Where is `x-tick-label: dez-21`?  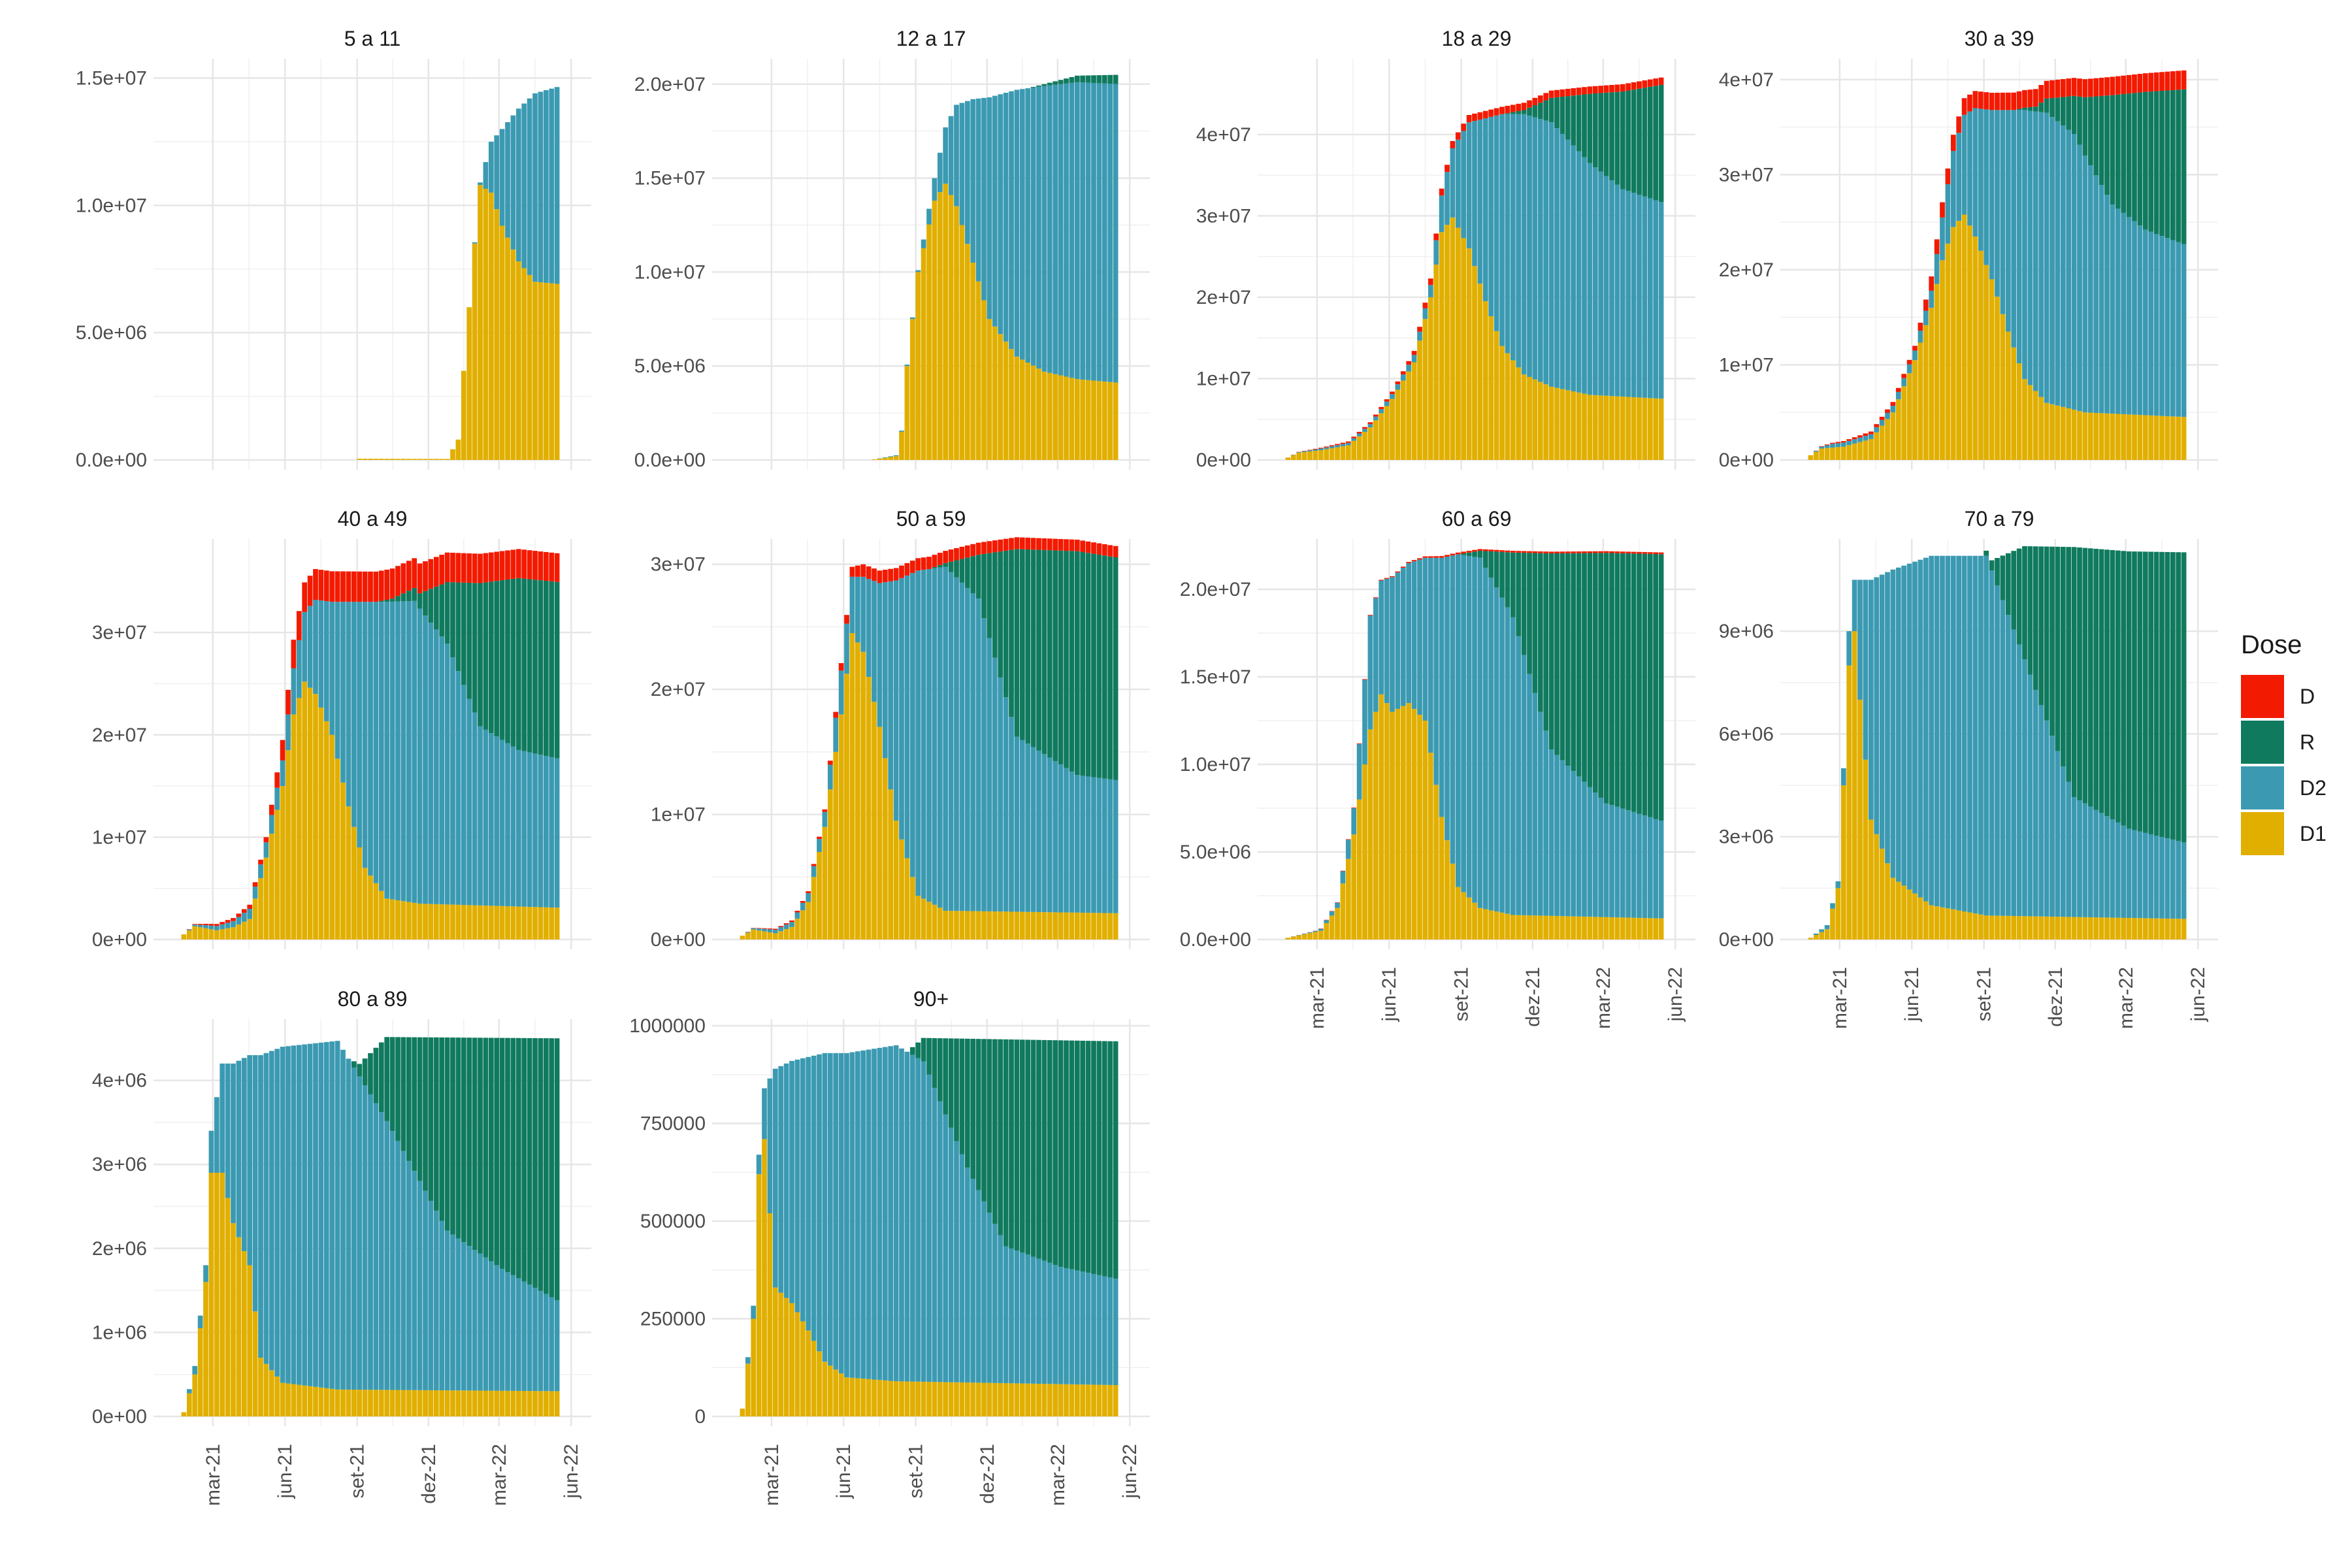 x-tick-label: dez-21 is located at coordinates (987, 1474).